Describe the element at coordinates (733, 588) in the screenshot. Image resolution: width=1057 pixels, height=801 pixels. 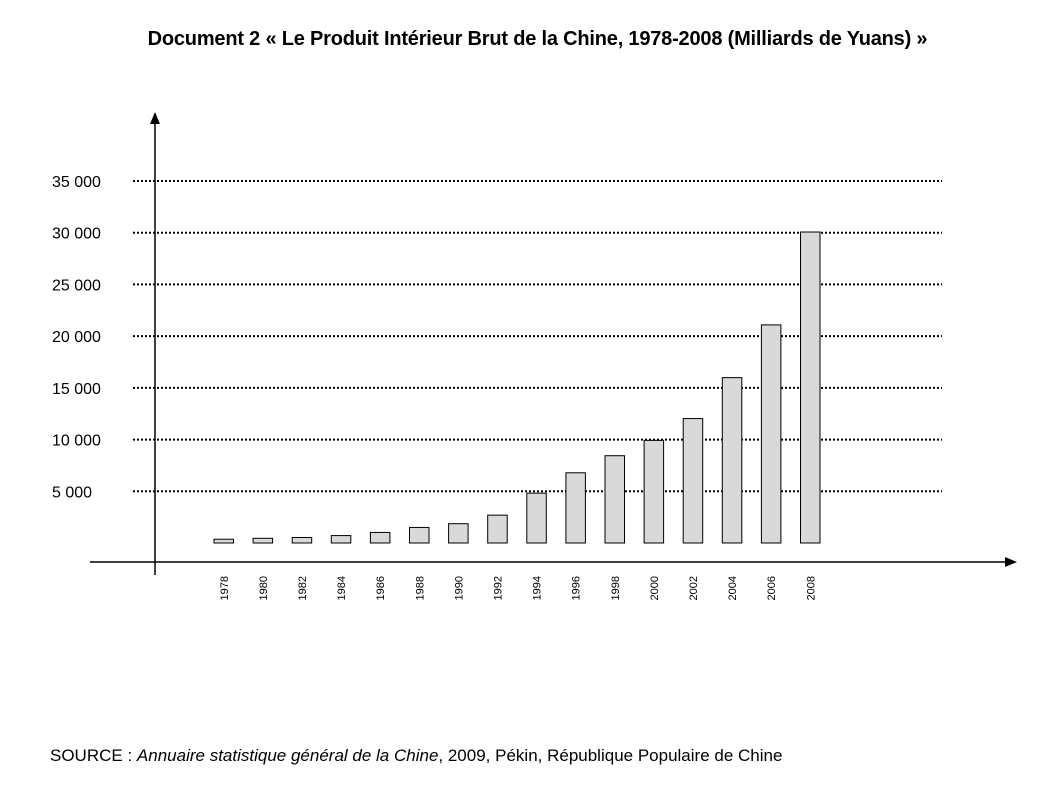
I see `x-tick-label: 2004` at that location.